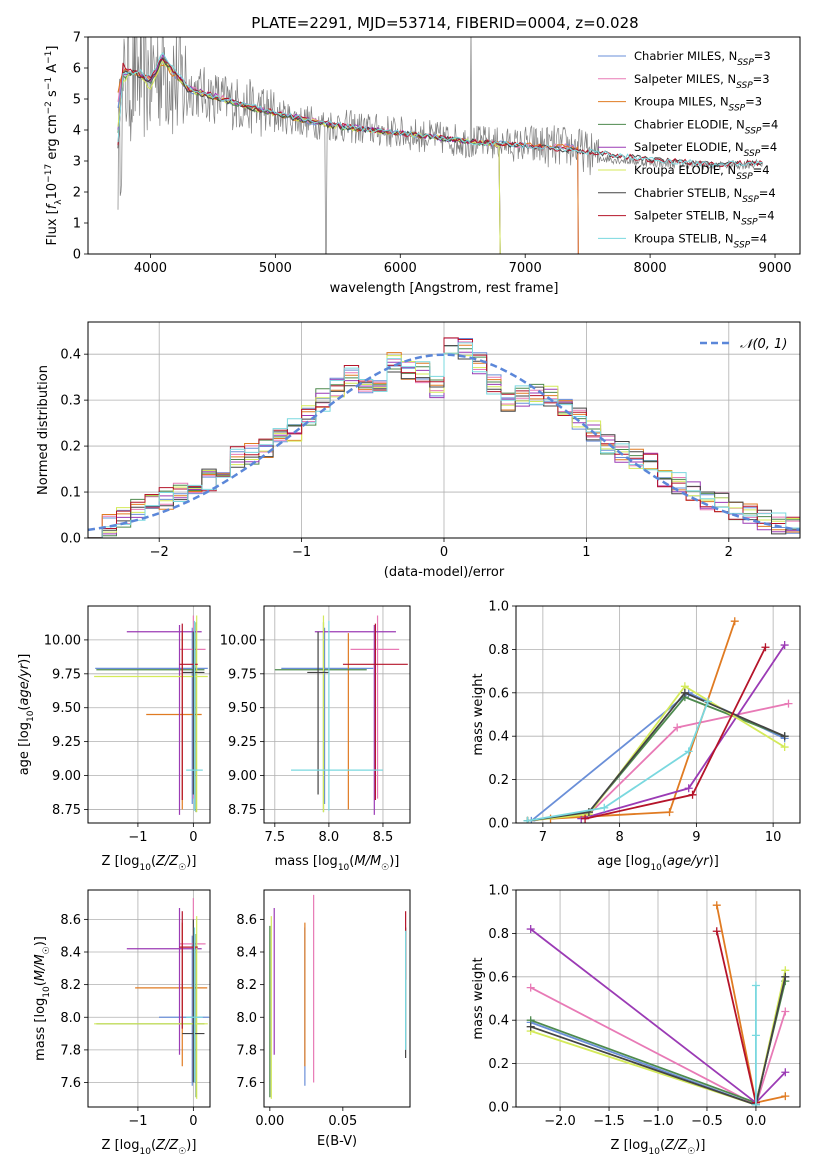 The image size is (819, 1170). What do you see at coordinates (756, 1121) in the screenshot?
I see `x-tick-label: 0.0` at bounding box center [756, 1121].